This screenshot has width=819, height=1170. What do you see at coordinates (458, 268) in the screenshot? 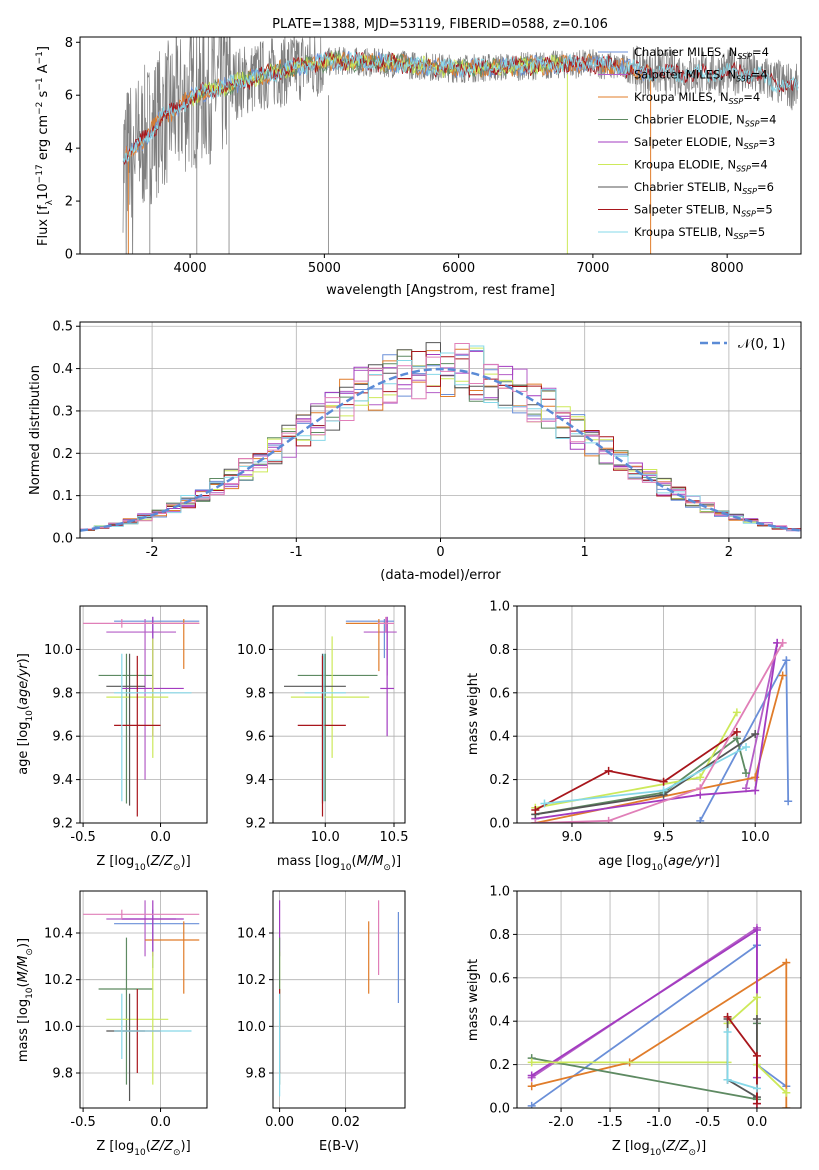
I see `x-tick-label: 6000` at bounding box center [458, 268].